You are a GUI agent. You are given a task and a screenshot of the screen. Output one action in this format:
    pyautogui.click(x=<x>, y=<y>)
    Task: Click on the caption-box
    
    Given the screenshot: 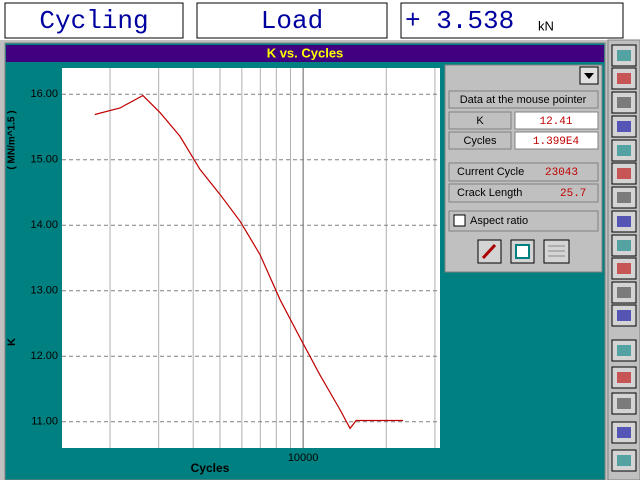 What is the action you would take?
    pyautogui.click(x=523, y=99)
    